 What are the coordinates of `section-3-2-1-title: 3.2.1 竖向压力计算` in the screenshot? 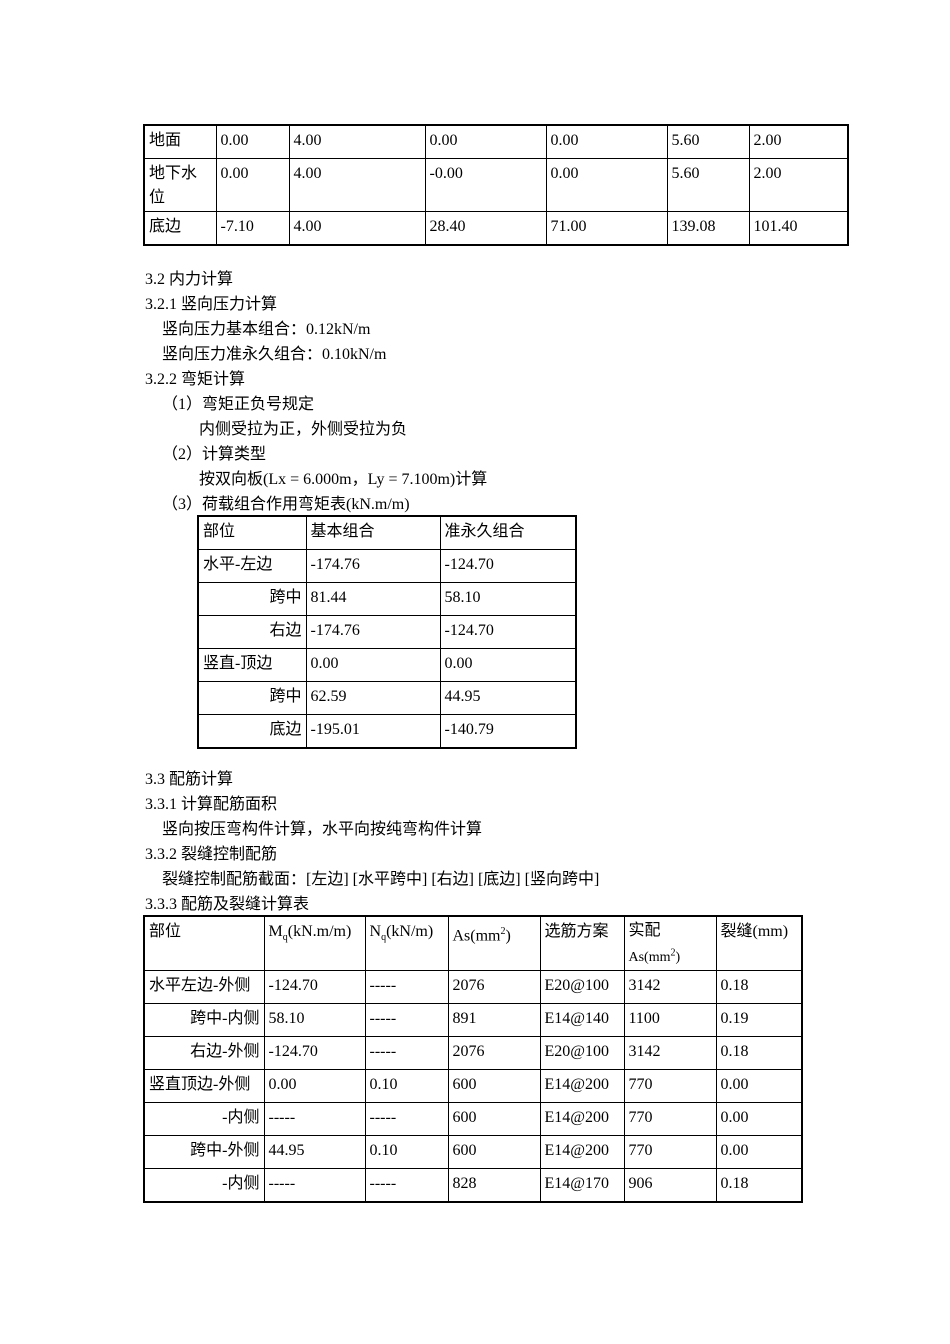 It's located at (211, 304).